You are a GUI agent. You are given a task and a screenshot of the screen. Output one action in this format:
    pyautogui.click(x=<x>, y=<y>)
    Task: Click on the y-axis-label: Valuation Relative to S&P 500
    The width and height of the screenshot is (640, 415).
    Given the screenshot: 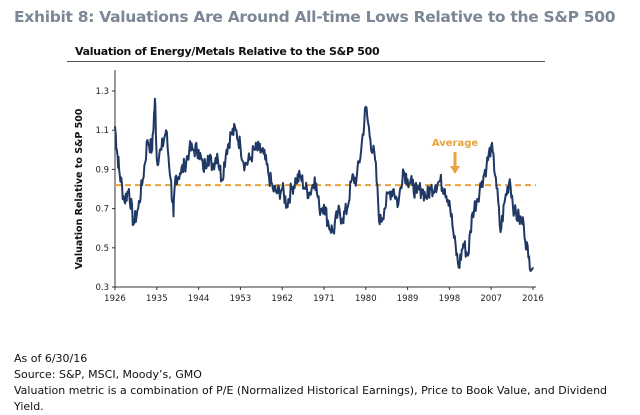 What is the action you would take?
    pyautogui.click(x=79, y=188)
    